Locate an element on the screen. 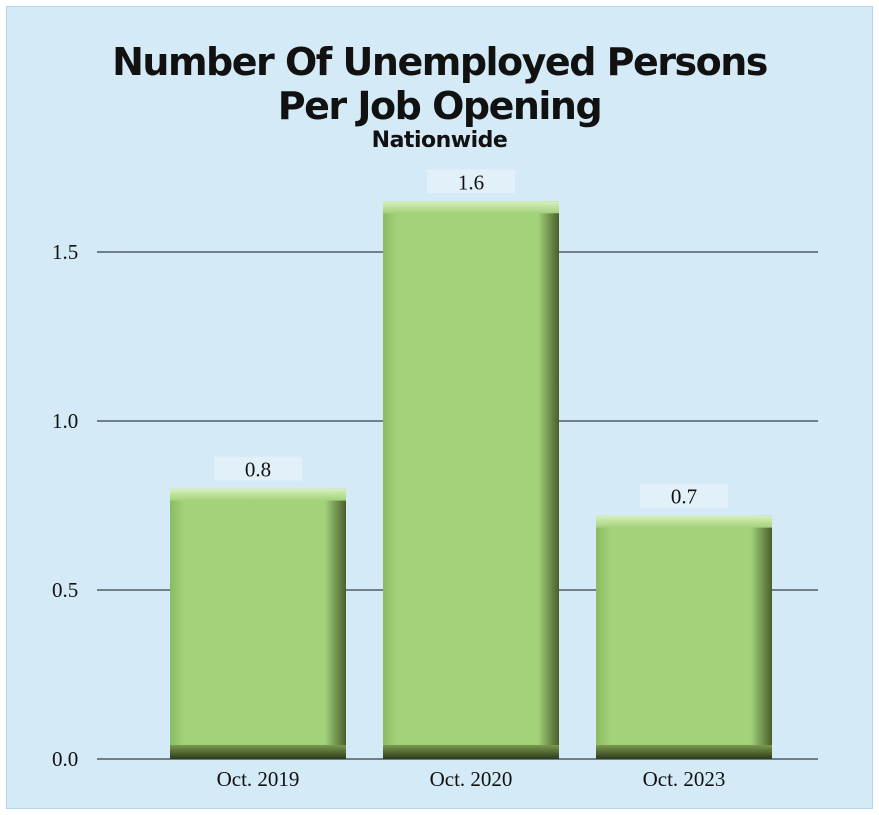 This screenshot has height=815, width=879. y-tick-label: 0.5 is located at coordinates (65, 590).